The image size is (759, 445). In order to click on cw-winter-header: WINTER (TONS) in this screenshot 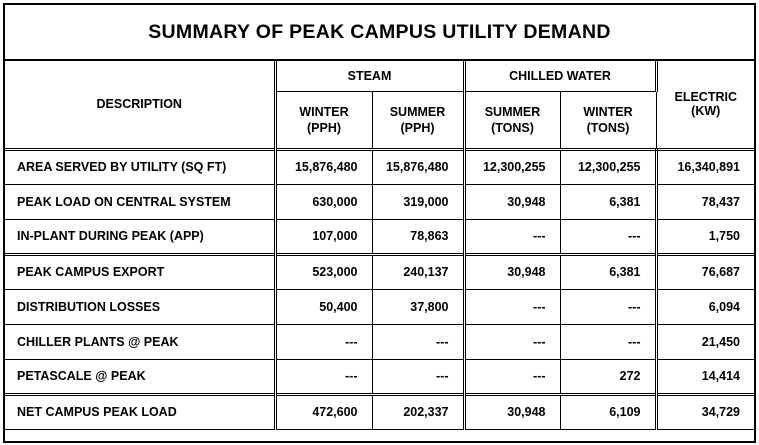, I will do `click(607, 120)`.